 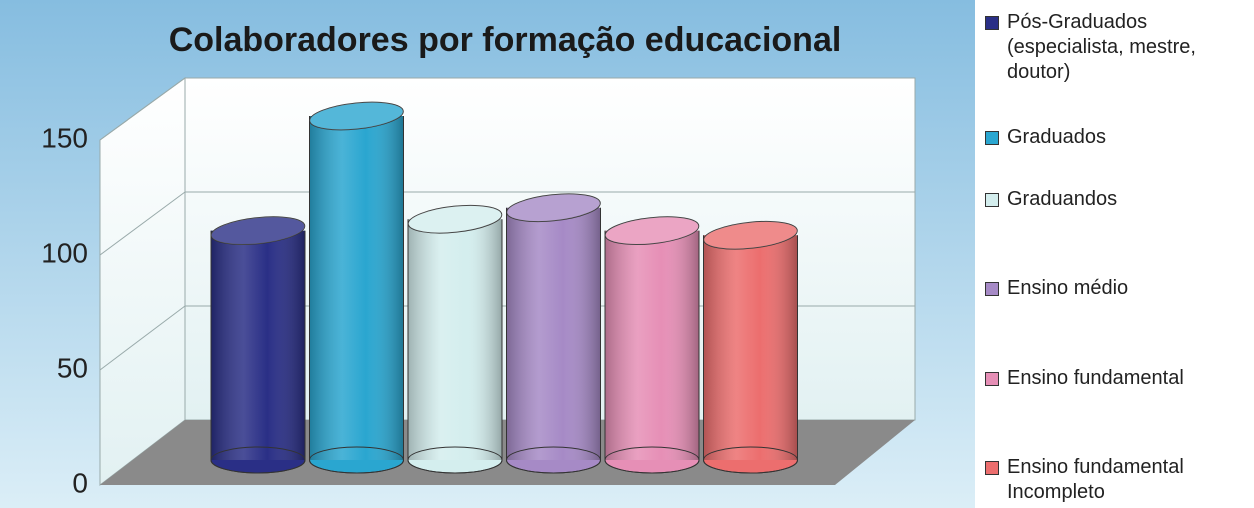 I want to click on legend-item: Ensino fundamental, so click(x=1117, y=378).